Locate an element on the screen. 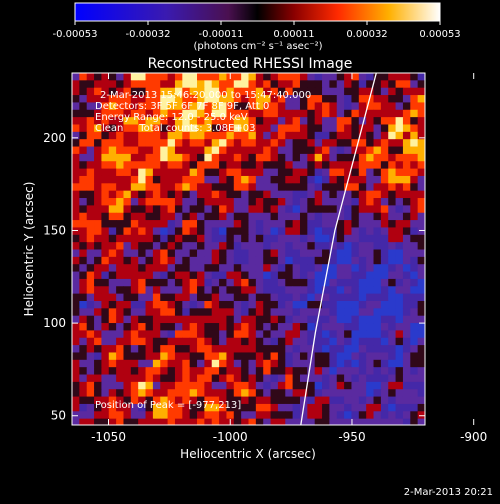 The height and width of the screenshot is (504, 500). colorbar-tick-label: -0.00032 is located at coordinates (148, 34).